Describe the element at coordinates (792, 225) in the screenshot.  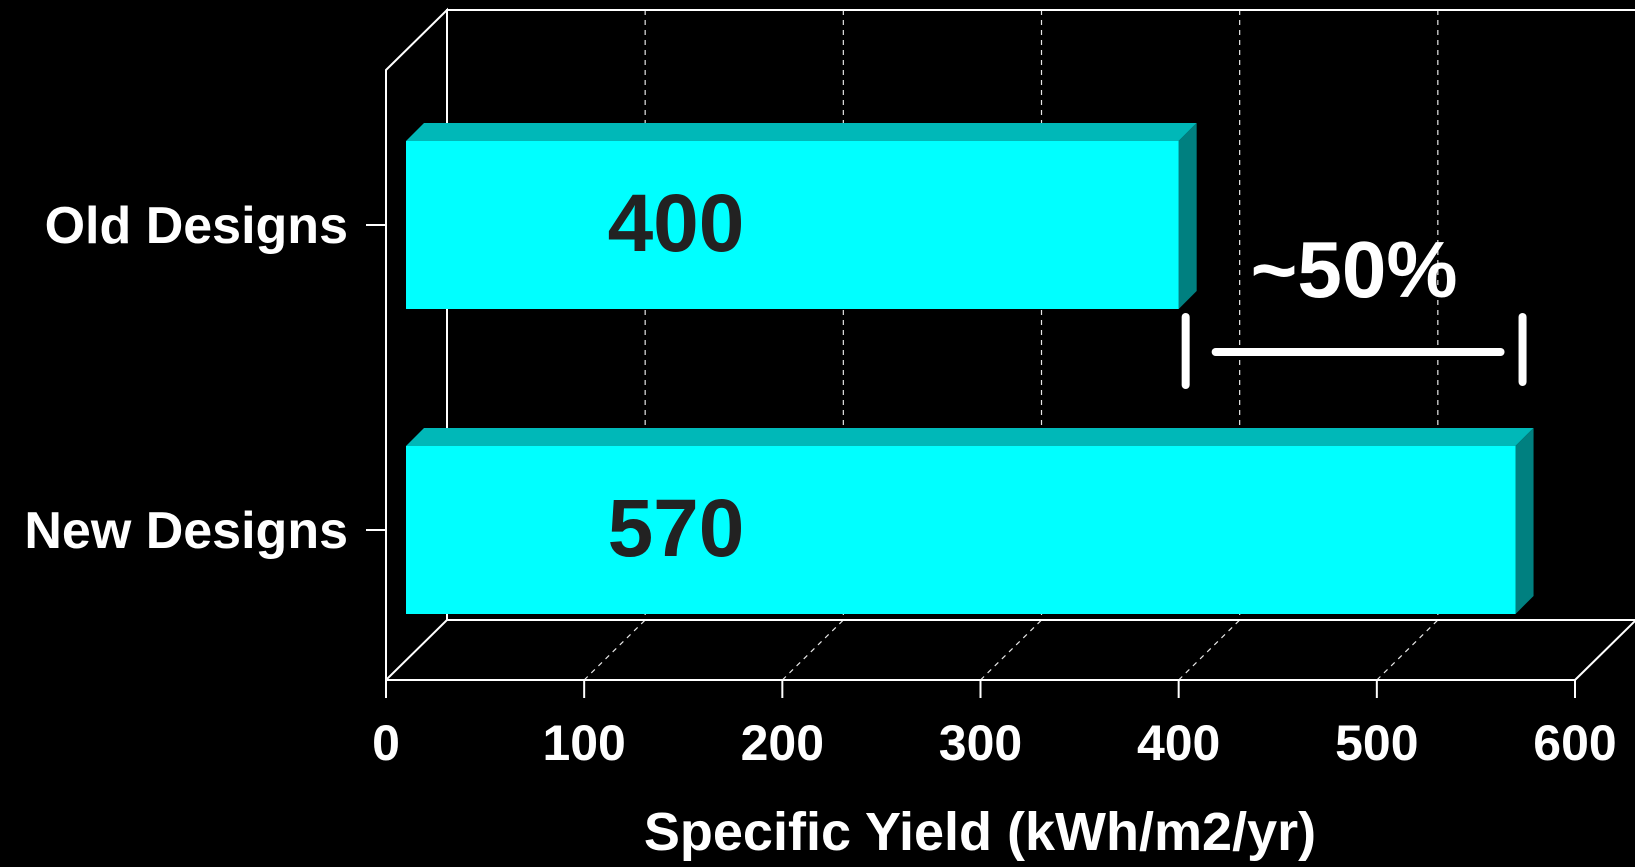
I see `bar-old-designs` at that location.